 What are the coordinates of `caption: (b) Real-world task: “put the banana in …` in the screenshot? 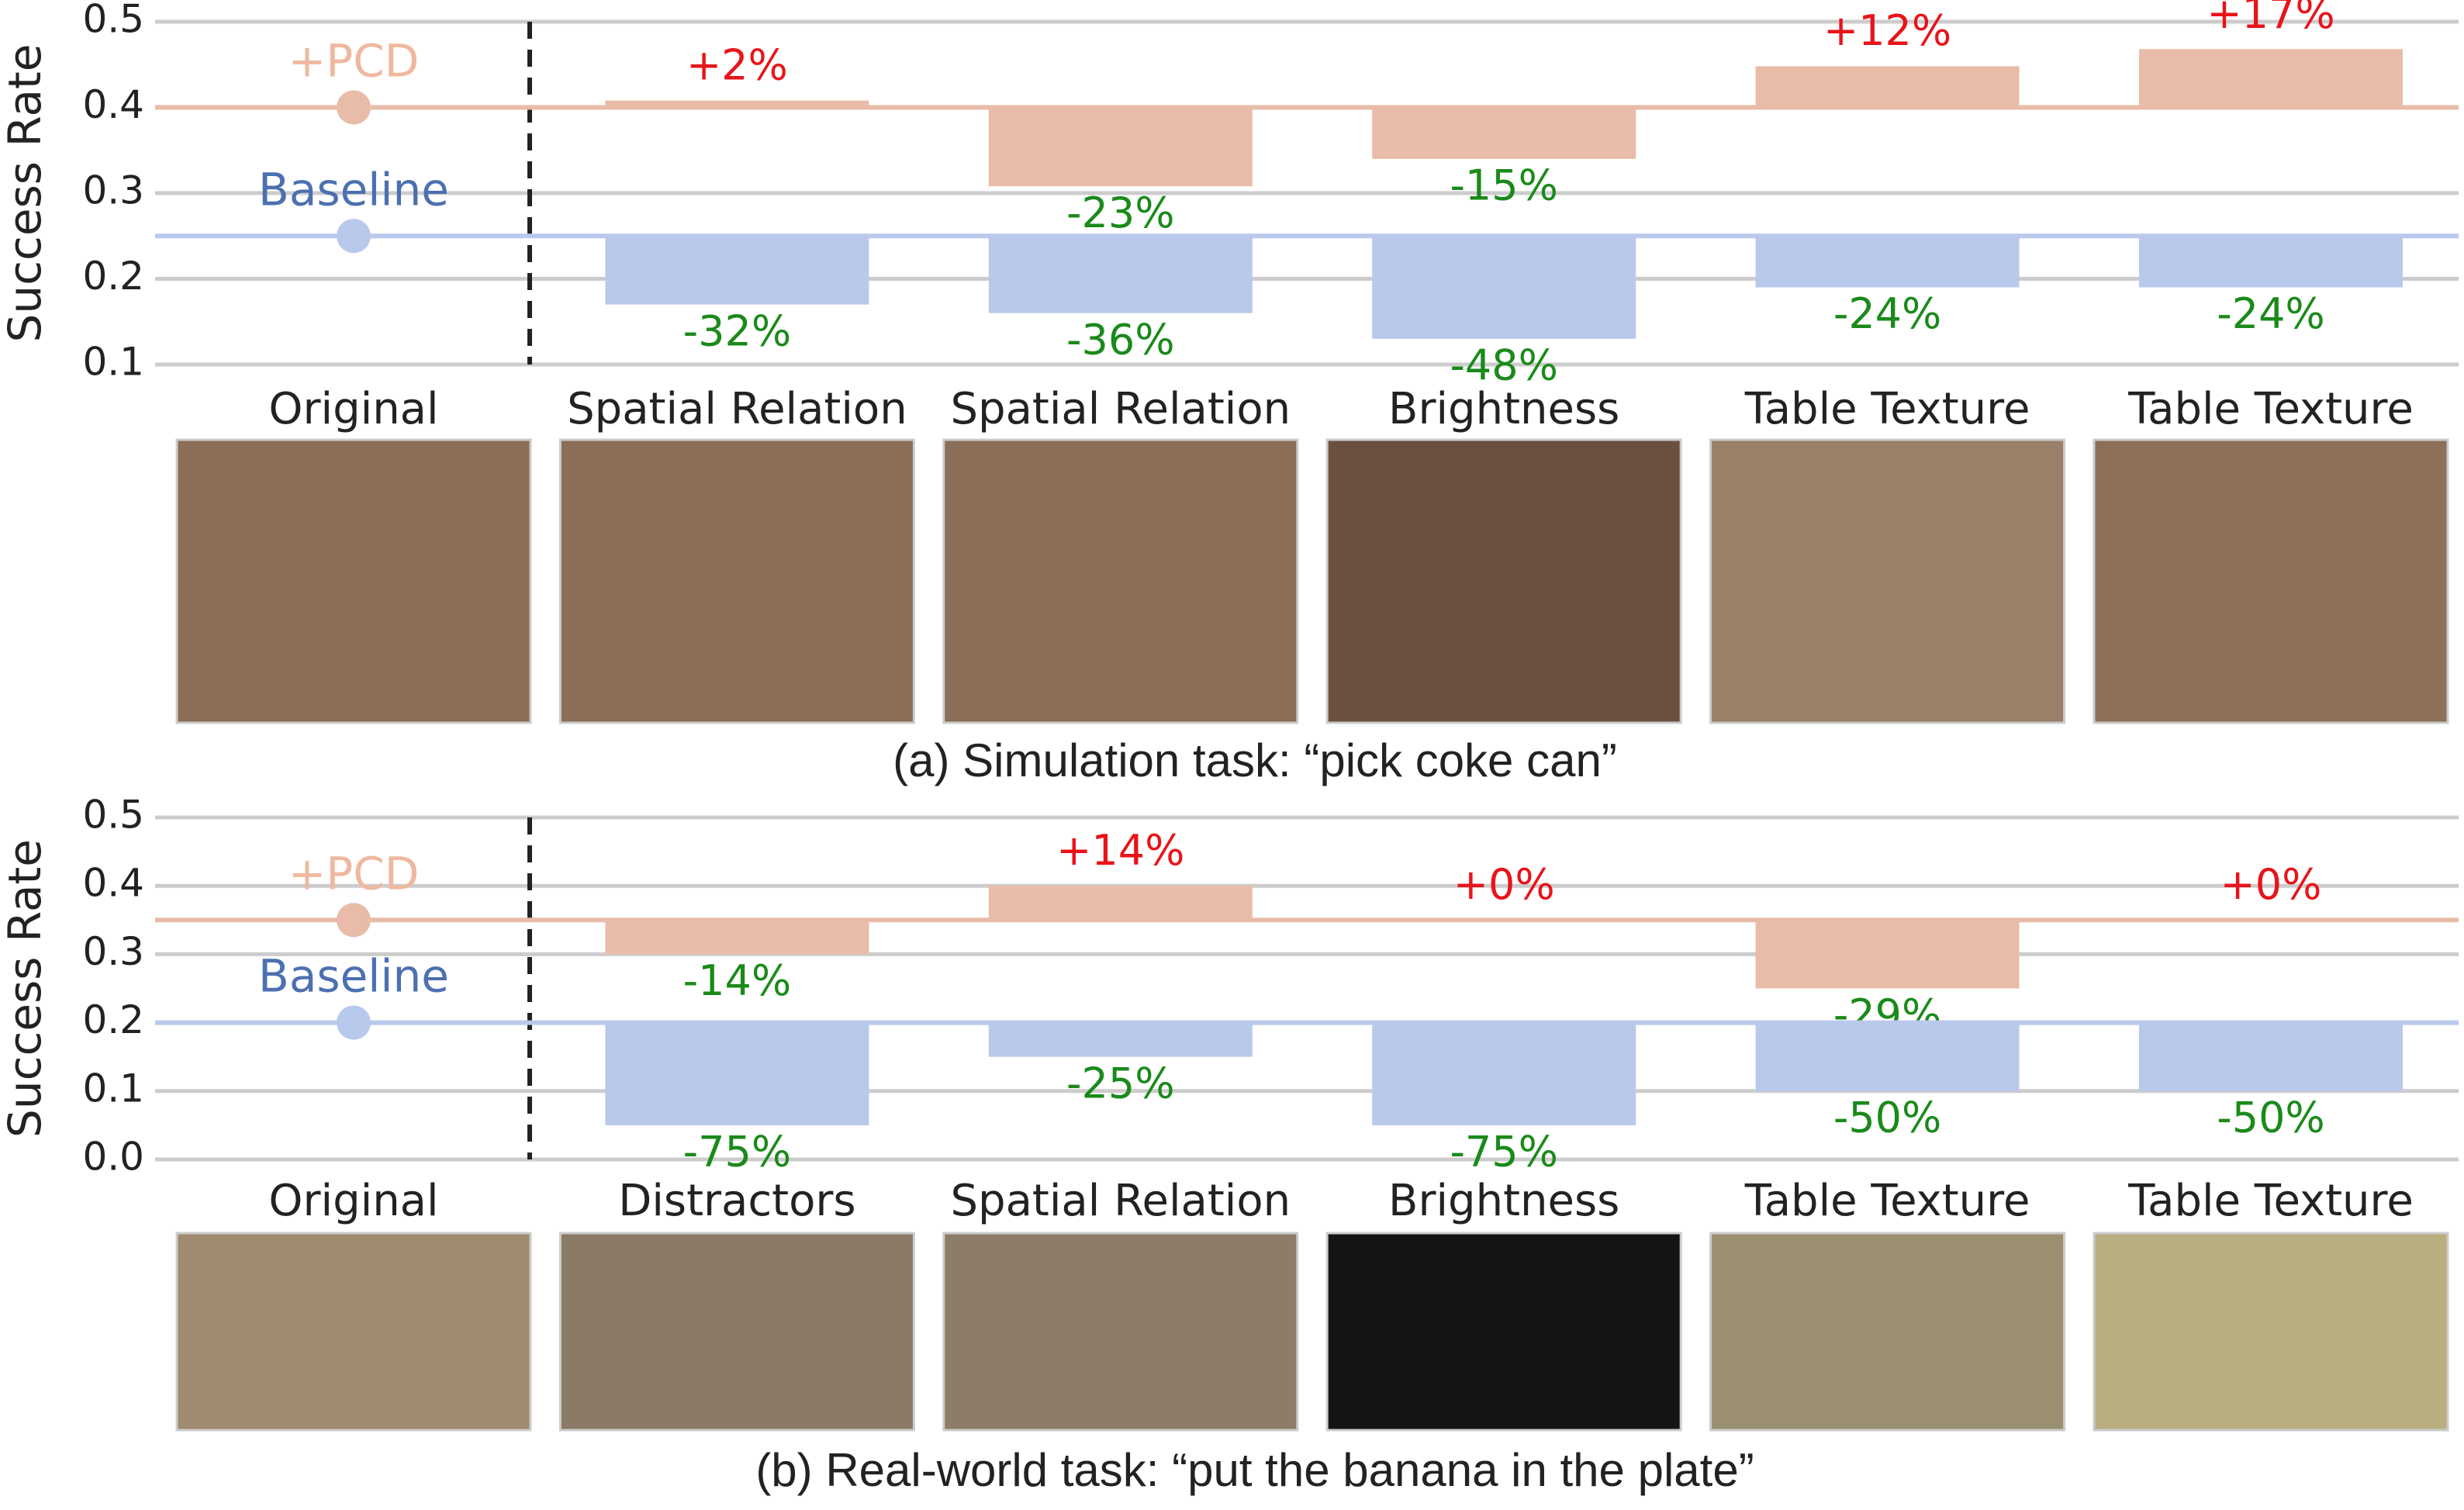 It's located at (1254, 1470).